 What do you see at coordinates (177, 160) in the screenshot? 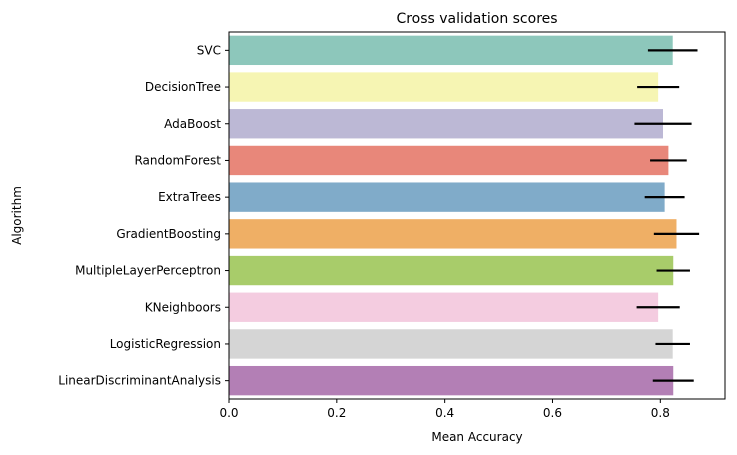
I see `y-tick-label-3: RandomForest` at bounding box center [177, 160].